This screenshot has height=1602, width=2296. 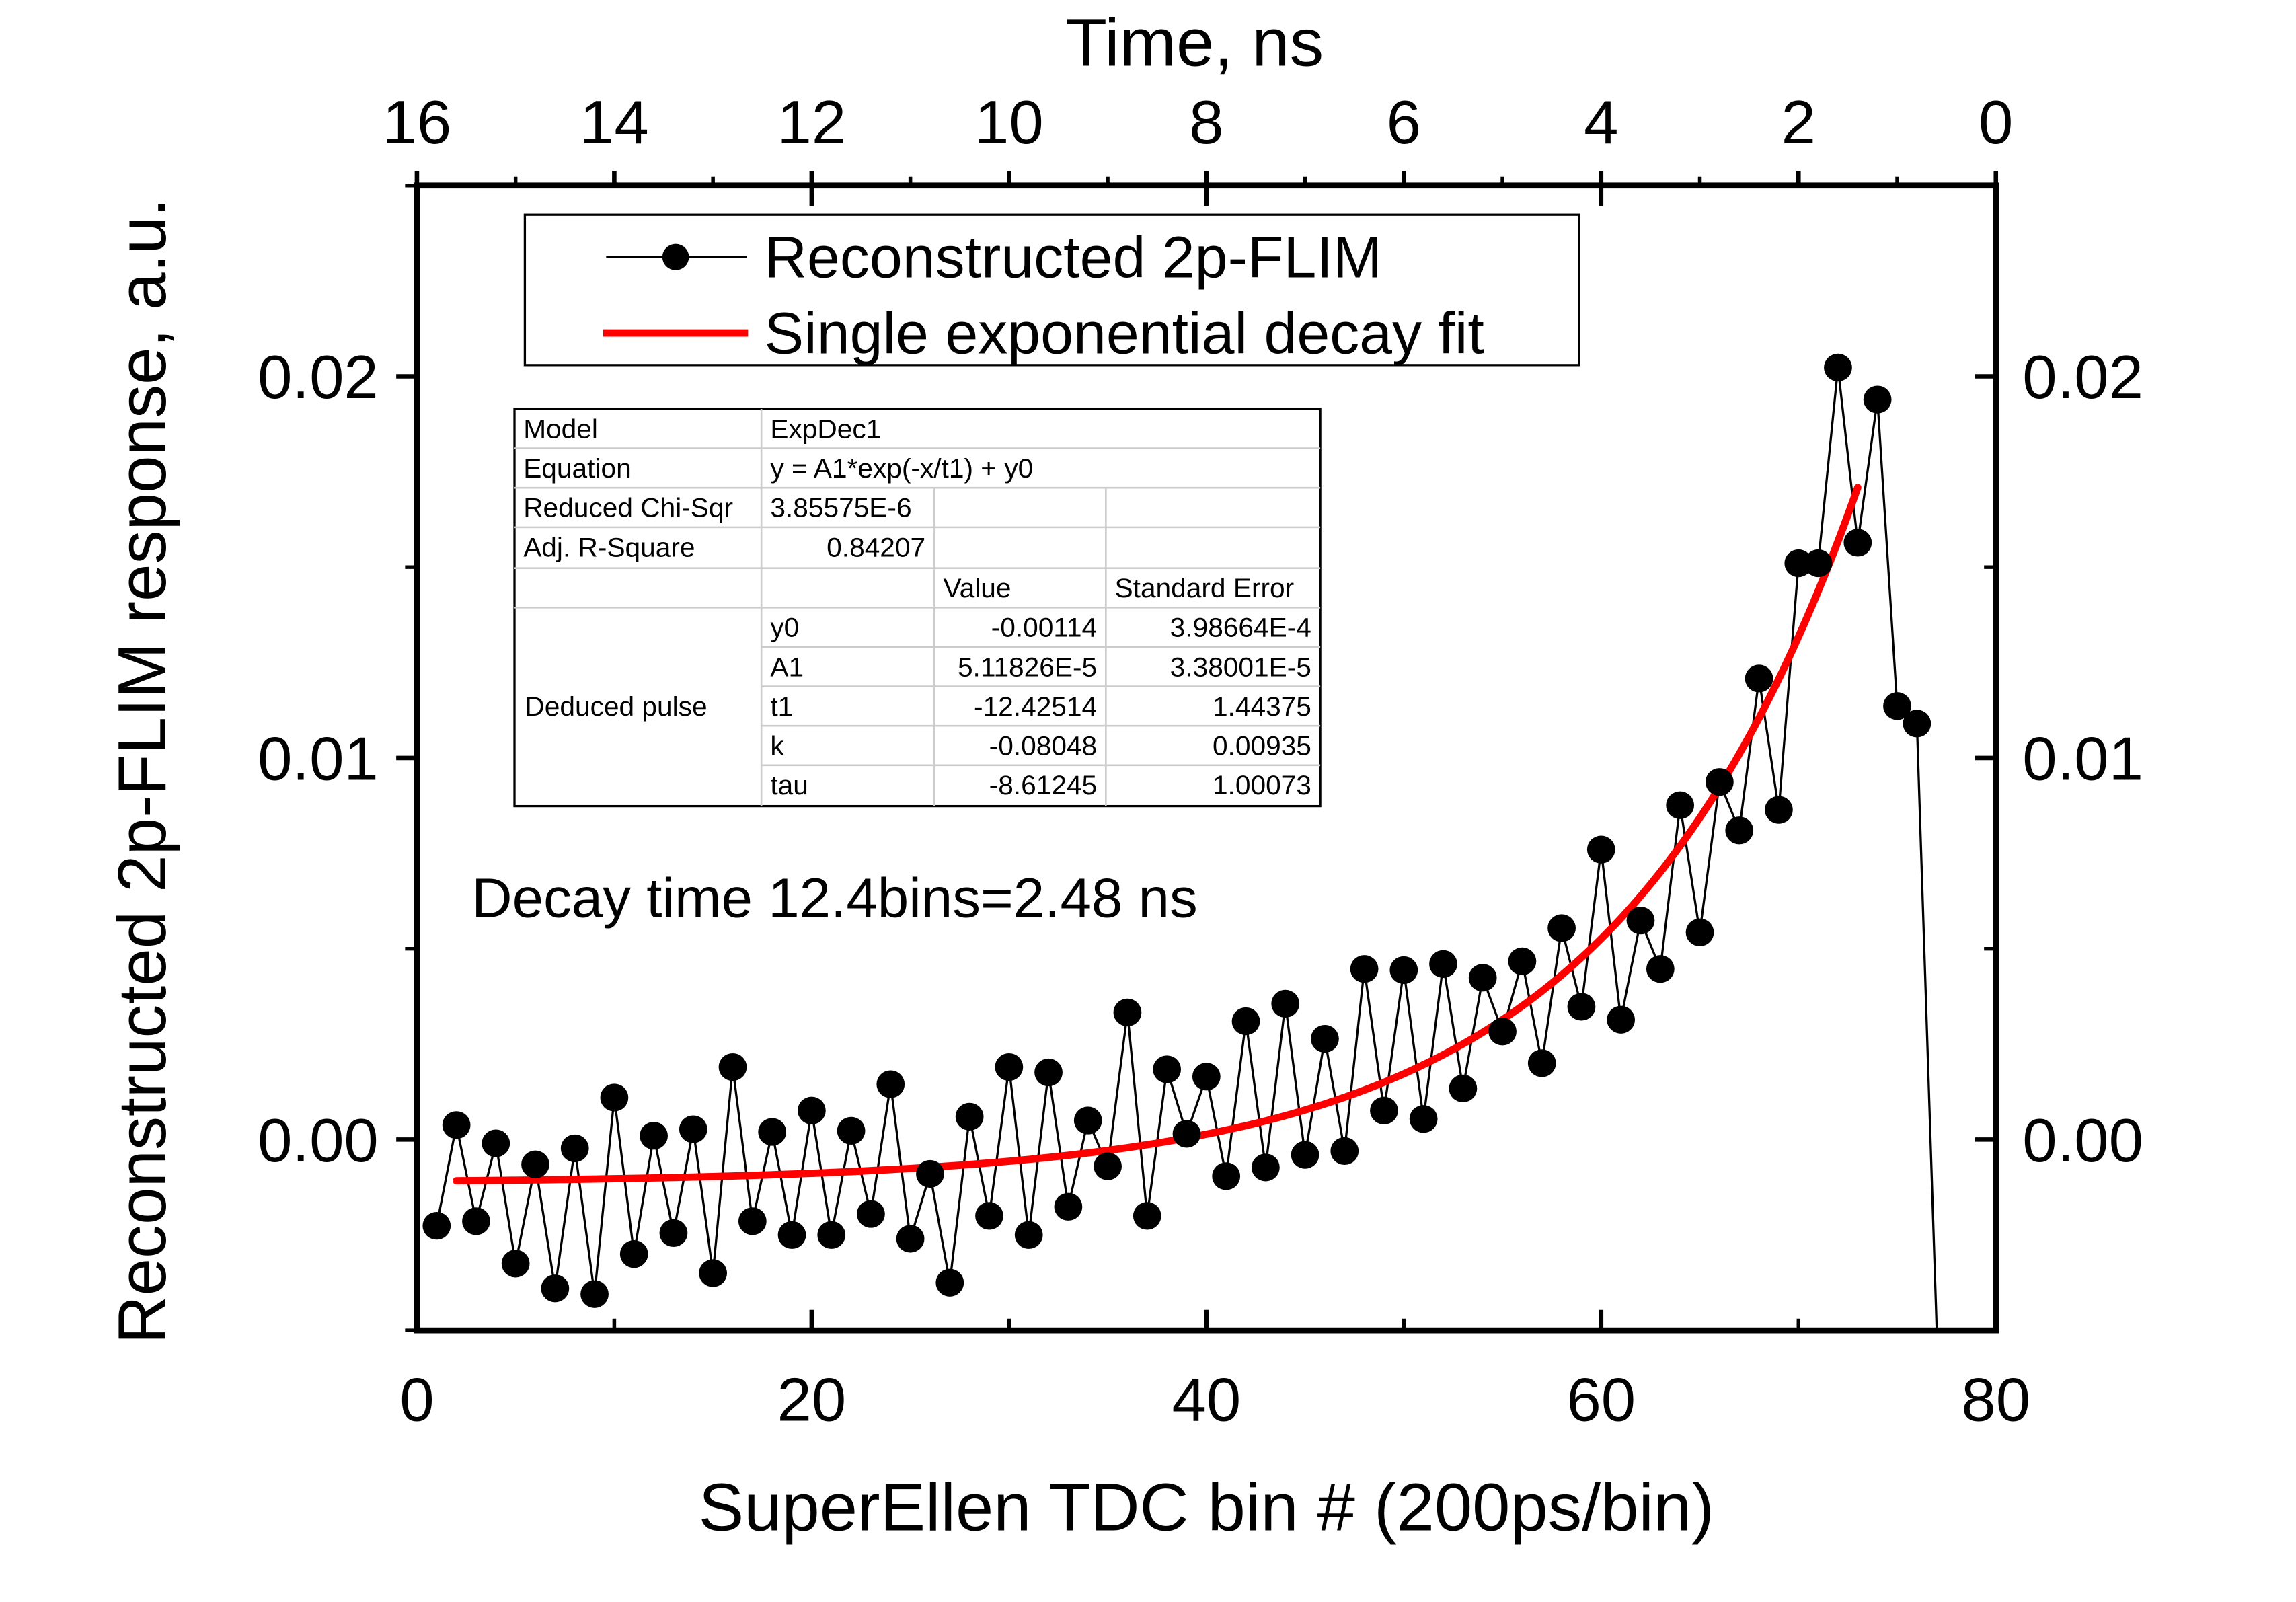 What do you see at coordinates (616, 706) in the screenshot?
I see `table-group-label: Deduced pulse` at bounding box center [616, 706].